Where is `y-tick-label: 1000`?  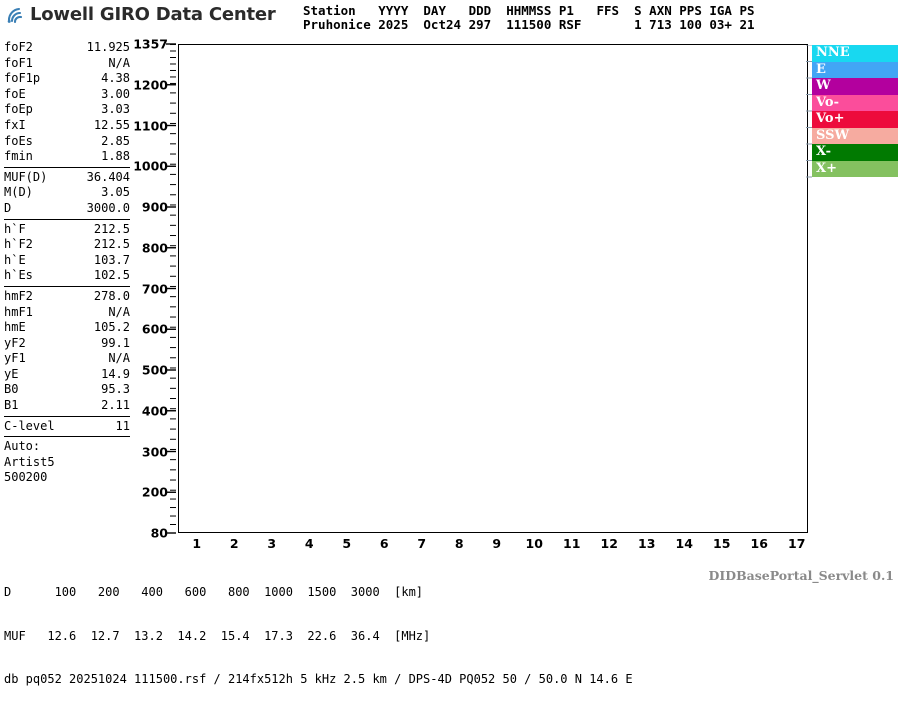
y-tick-label: 1000 is located at coordinates (150, 166).